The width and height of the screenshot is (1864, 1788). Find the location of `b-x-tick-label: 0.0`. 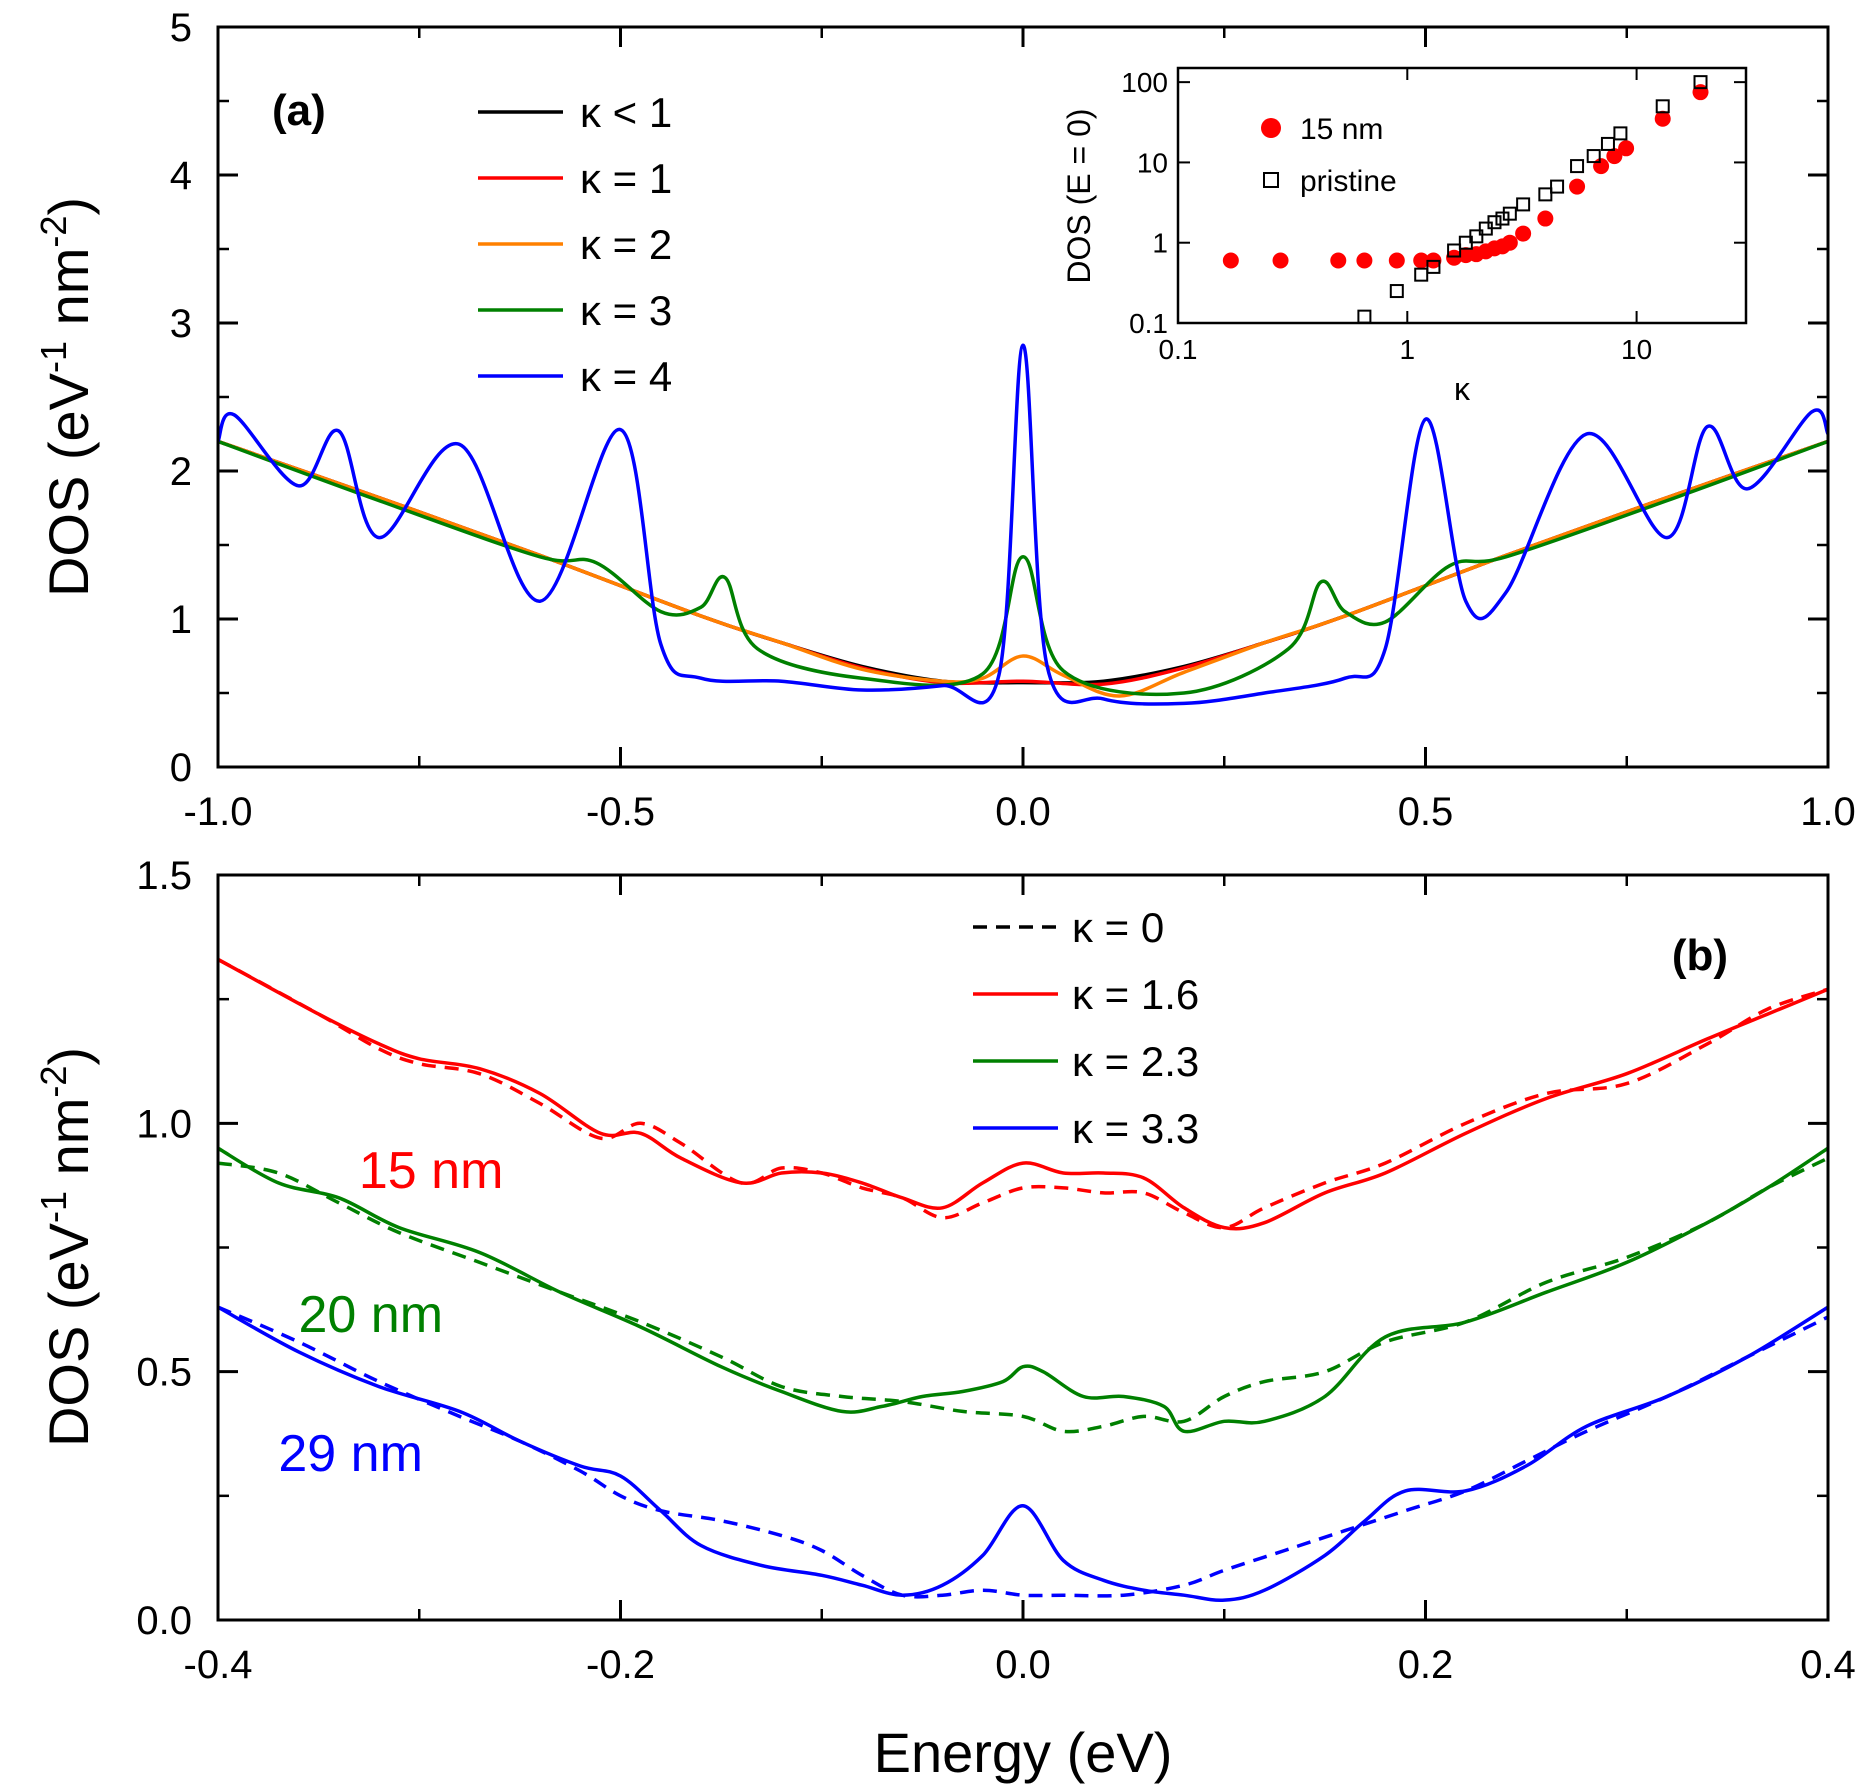

b-x-tick-label: 0.0 is located at coordinates (1023, 1665).